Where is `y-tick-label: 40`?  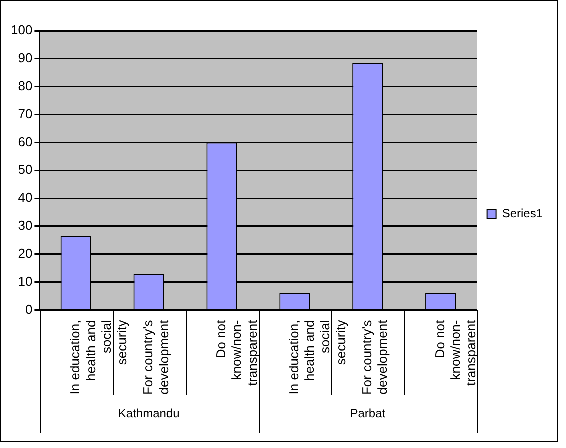 y-tick-label: 40 is located at coordinates (25, 198).